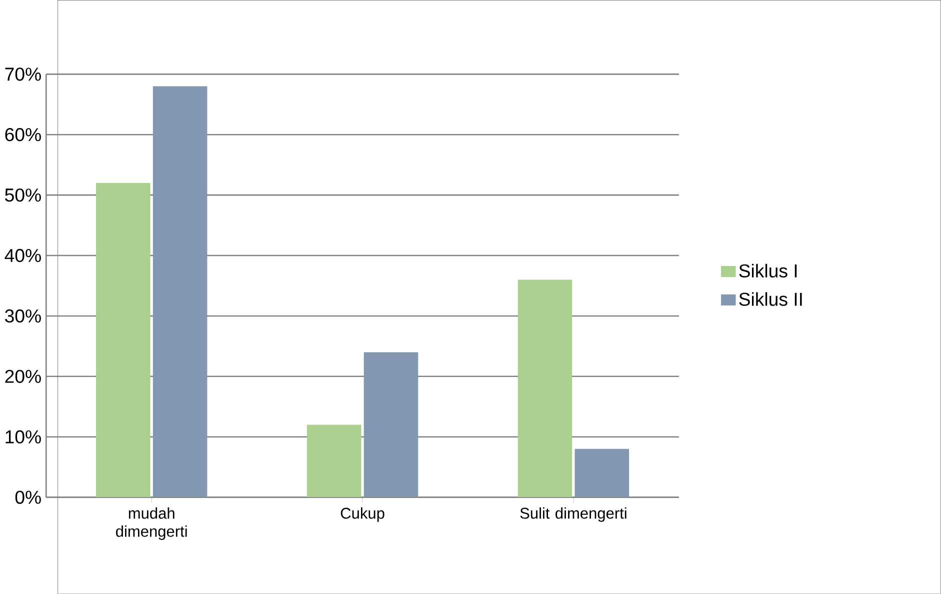 The width and height of the screenshot is (941, 594). Describe the element at coordinates (23, 376) in the screenshot. I see `y-tick-label: 20%` at that location.